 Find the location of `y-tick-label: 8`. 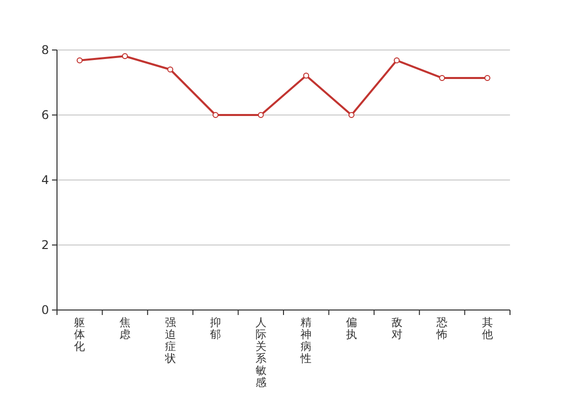

y-tick-label: 8 is located at coordinates (45, 50).